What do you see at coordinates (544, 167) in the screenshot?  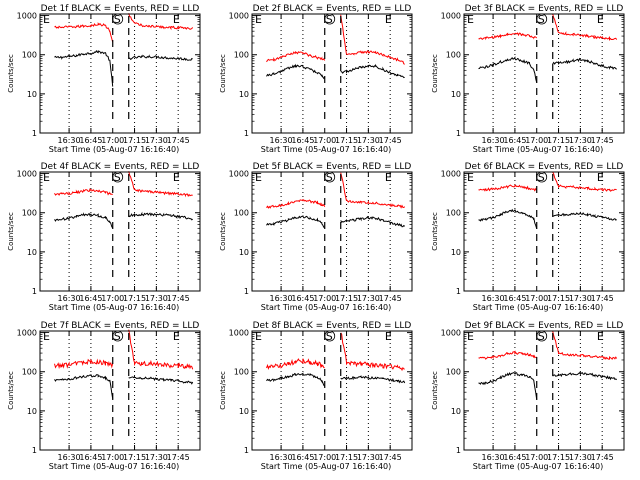 I see `chart-title: Det 6f BLACK = Events, RED = LLD` at bounding box center [544, 167].